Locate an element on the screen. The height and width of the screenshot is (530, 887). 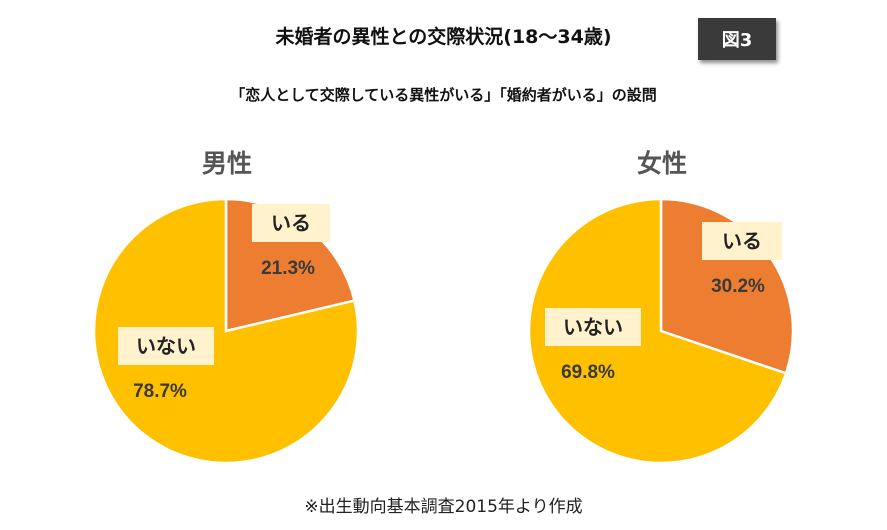
slice-label-male-iru: いる is located at coordinates (291, 223).